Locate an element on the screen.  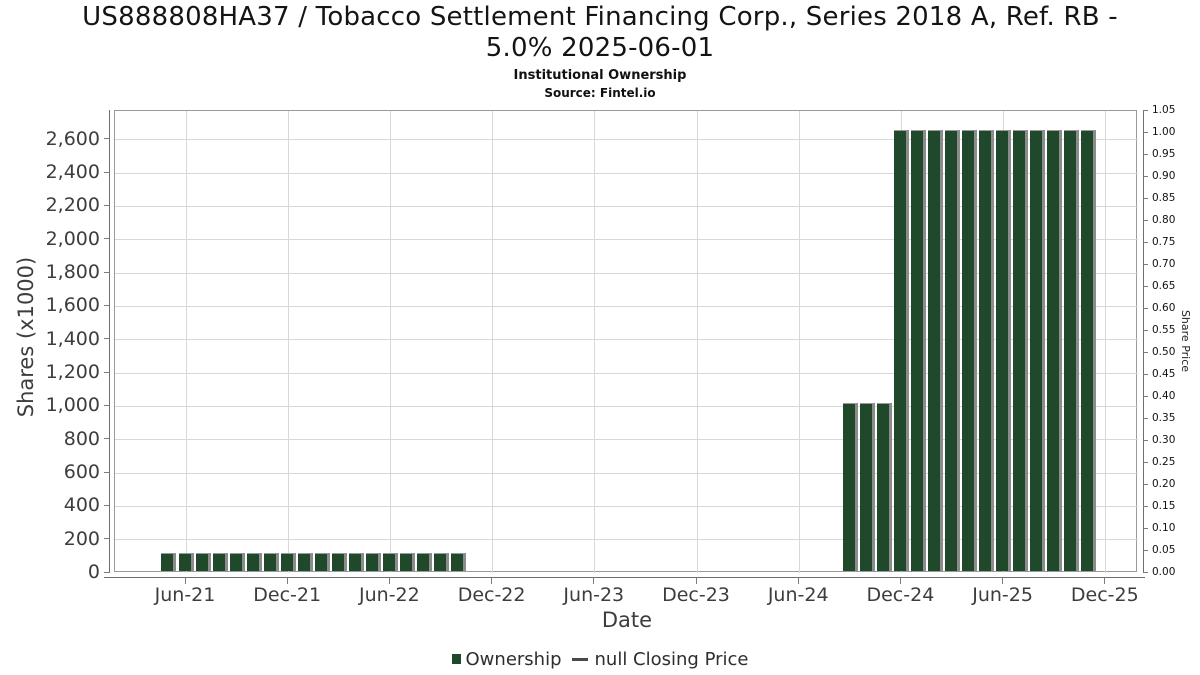
chart-title-line-2: 5.0% 2025-06-01 is located at coordinates (600, 48).